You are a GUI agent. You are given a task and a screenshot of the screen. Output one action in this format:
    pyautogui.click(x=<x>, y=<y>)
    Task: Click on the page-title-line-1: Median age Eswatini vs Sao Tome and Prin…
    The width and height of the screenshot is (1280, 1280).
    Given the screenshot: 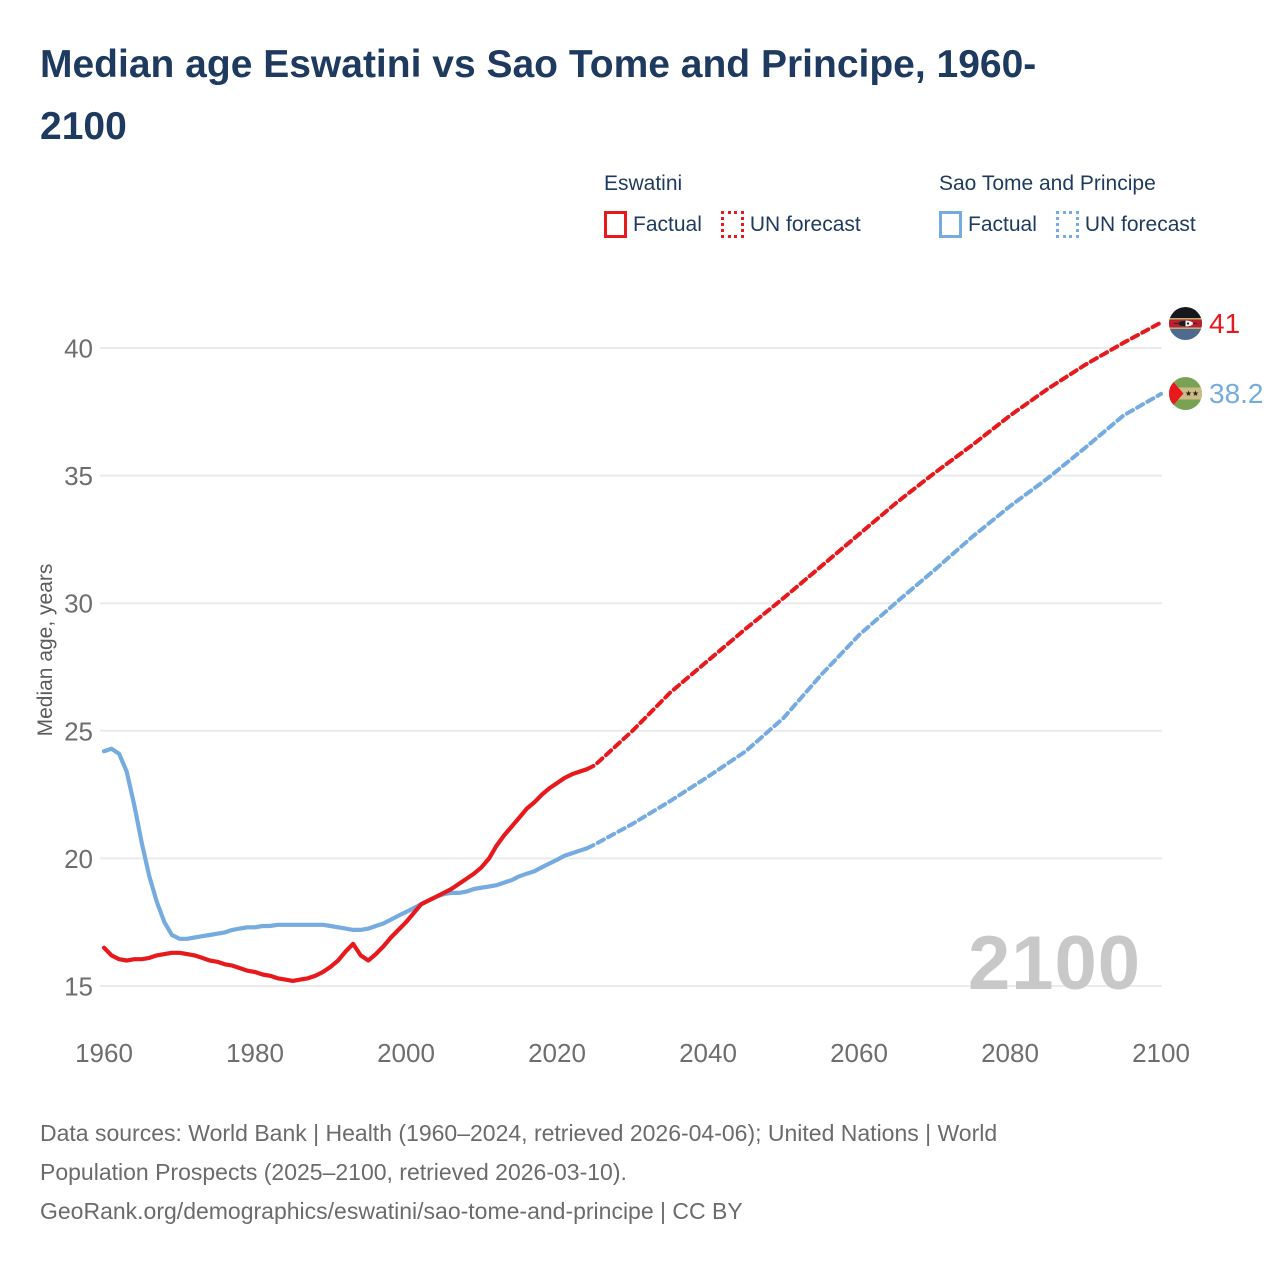 What is the action you would take?
    pyautogui.click(x=538, y=64)
    